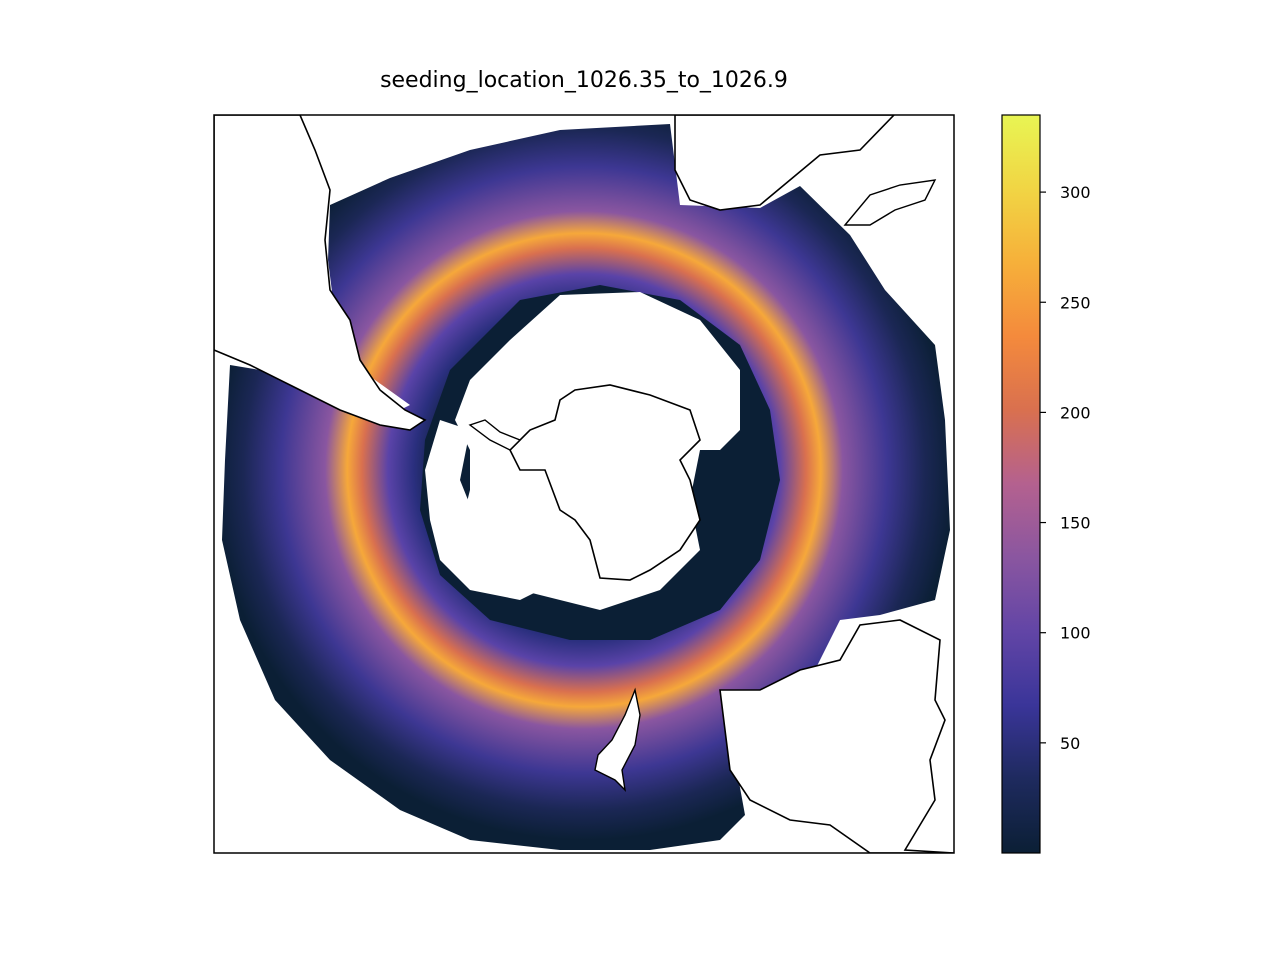 This screenshot has height=960, width=1280. I want to click on colorbar-tick-label: 100, so click(1075, 633).